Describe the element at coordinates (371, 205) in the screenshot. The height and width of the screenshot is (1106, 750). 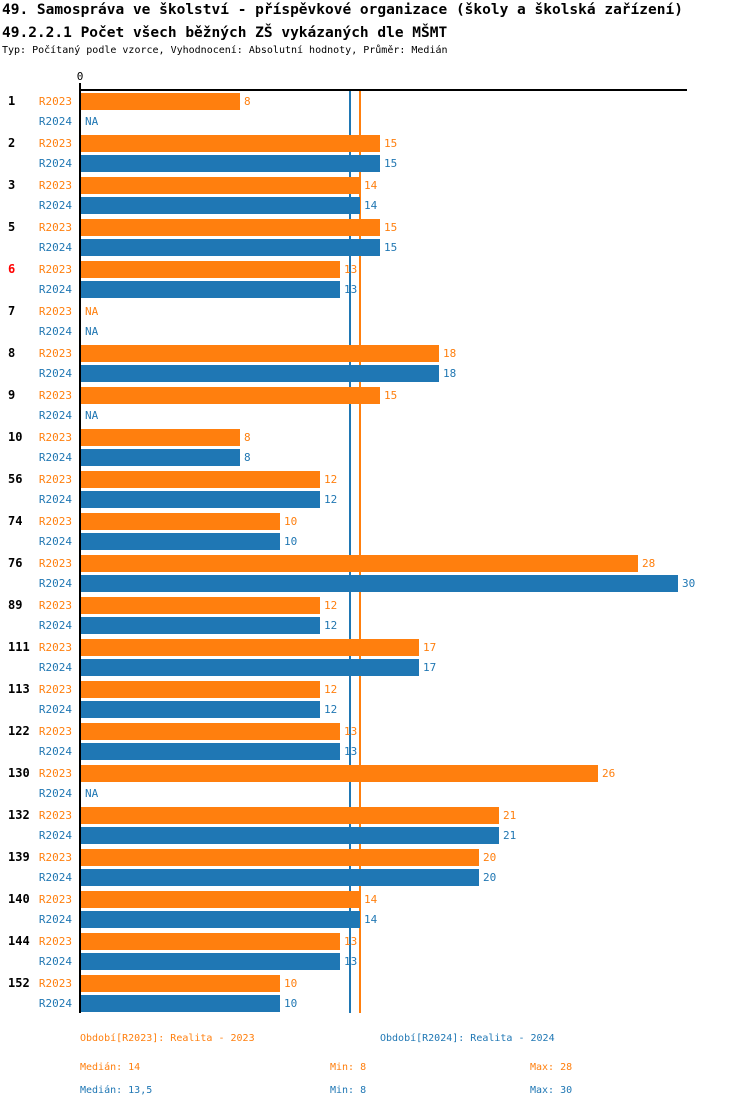
I see `value-label-r2024: 14` at that location.